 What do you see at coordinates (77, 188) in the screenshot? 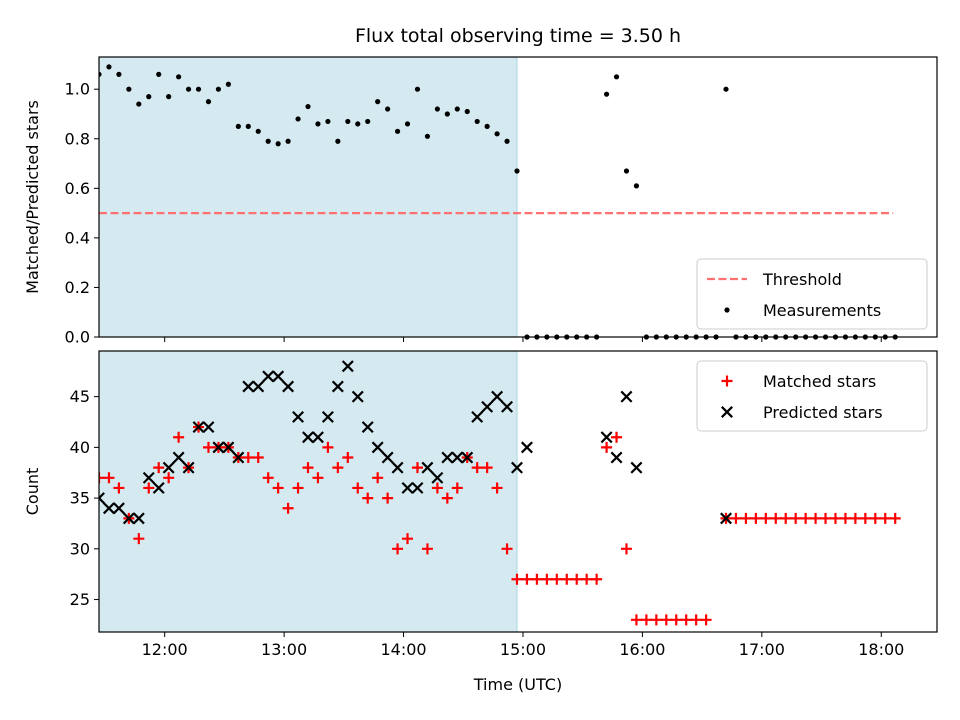
I see `y-tick-label: 0.6` at bounding box center [77, 188].